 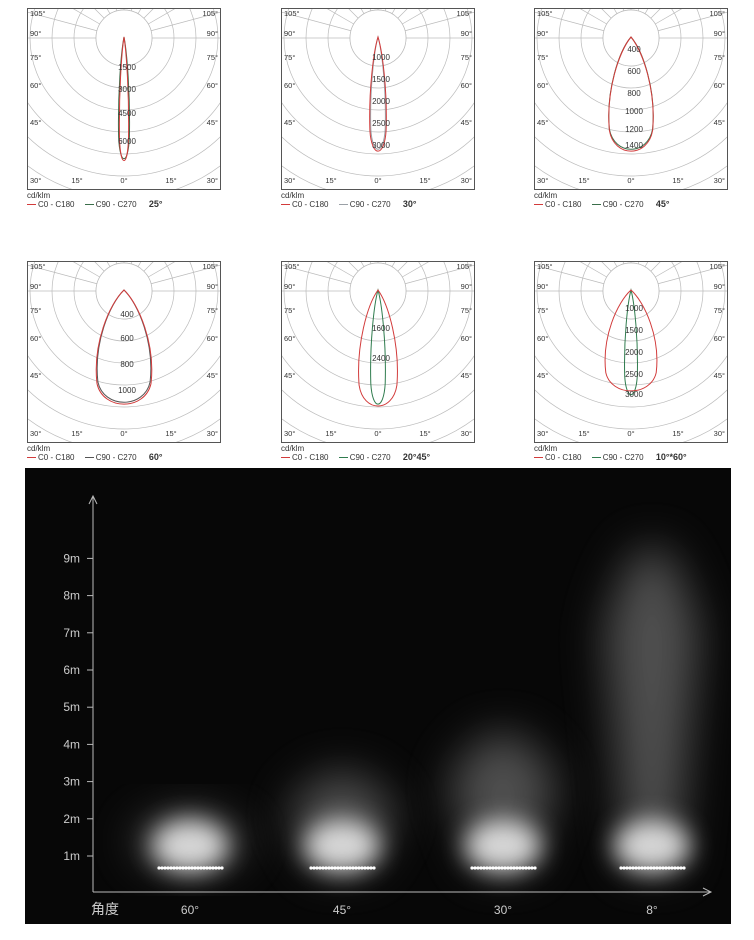 What do you see at coordinates (634, 129) in the screenshot?
I see `polar-ring-value: 1200` at bounding box center [634, 129].